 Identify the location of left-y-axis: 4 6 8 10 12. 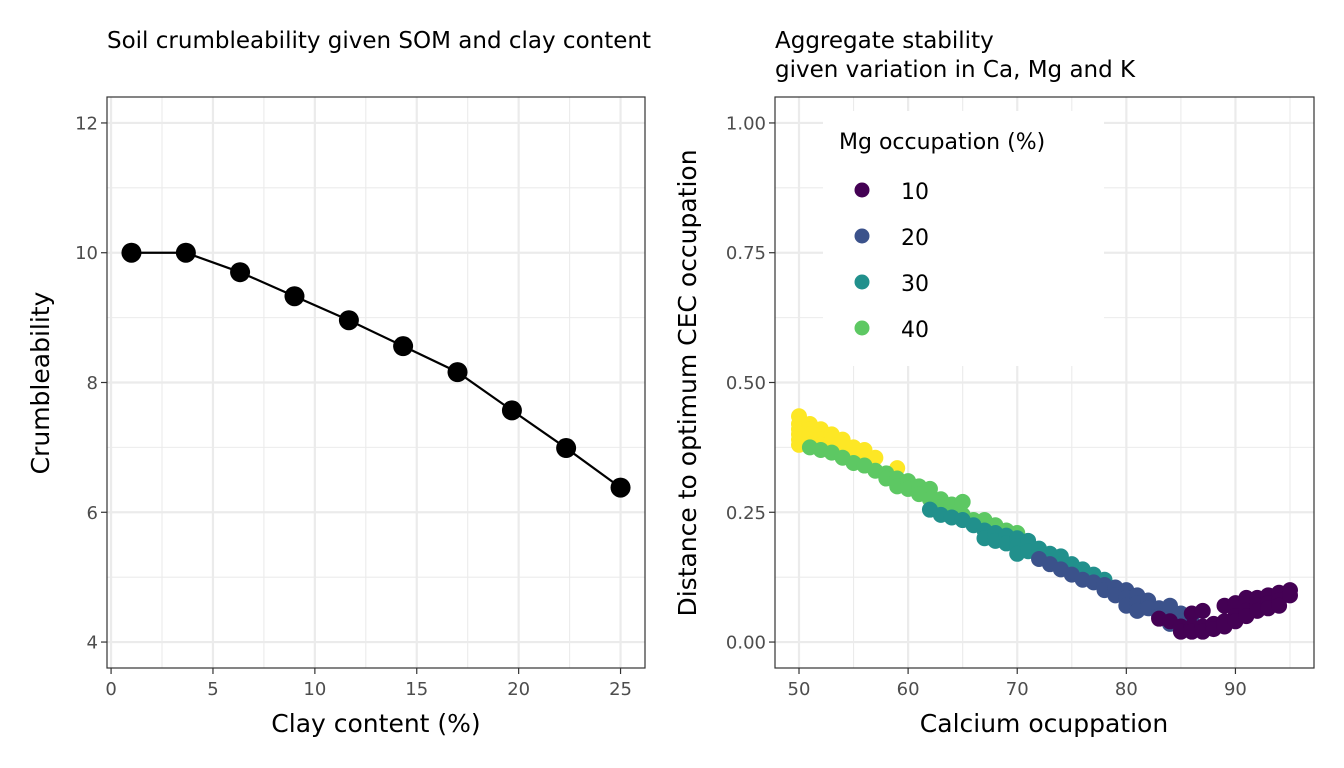
(91, 383).